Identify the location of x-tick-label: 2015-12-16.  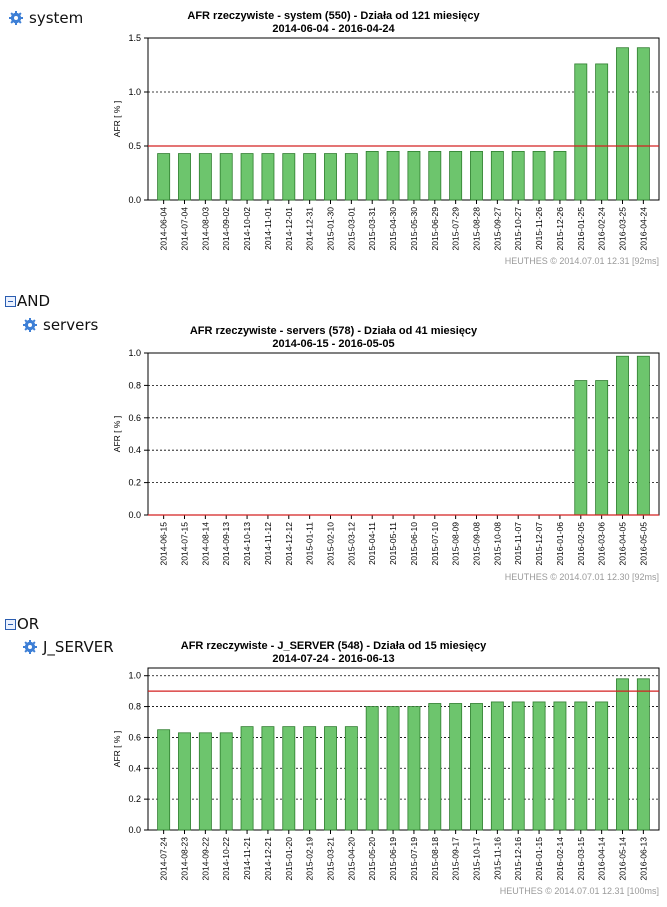
(518, 859).